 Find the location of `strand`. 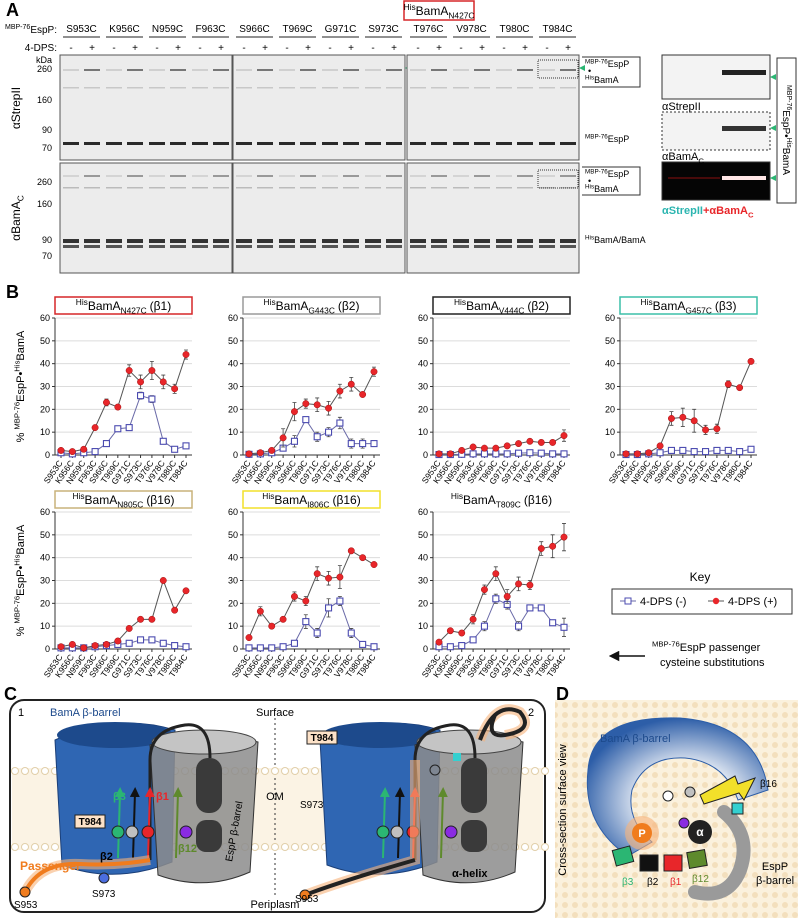

strand is located at coordinates (180, 791).